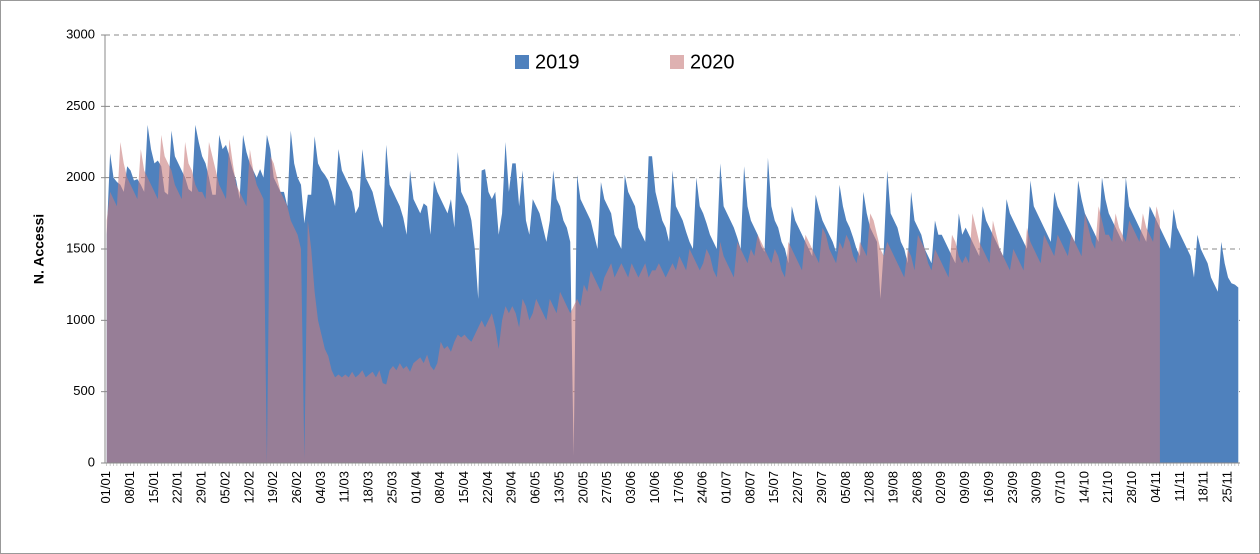 Image resolution: width=1260 pixels, height=554 pixels. What do you see at coordinates (511, 487) in the screenshot?
I see `x-tick-label: 29/04` at bounding box center [511, 487].